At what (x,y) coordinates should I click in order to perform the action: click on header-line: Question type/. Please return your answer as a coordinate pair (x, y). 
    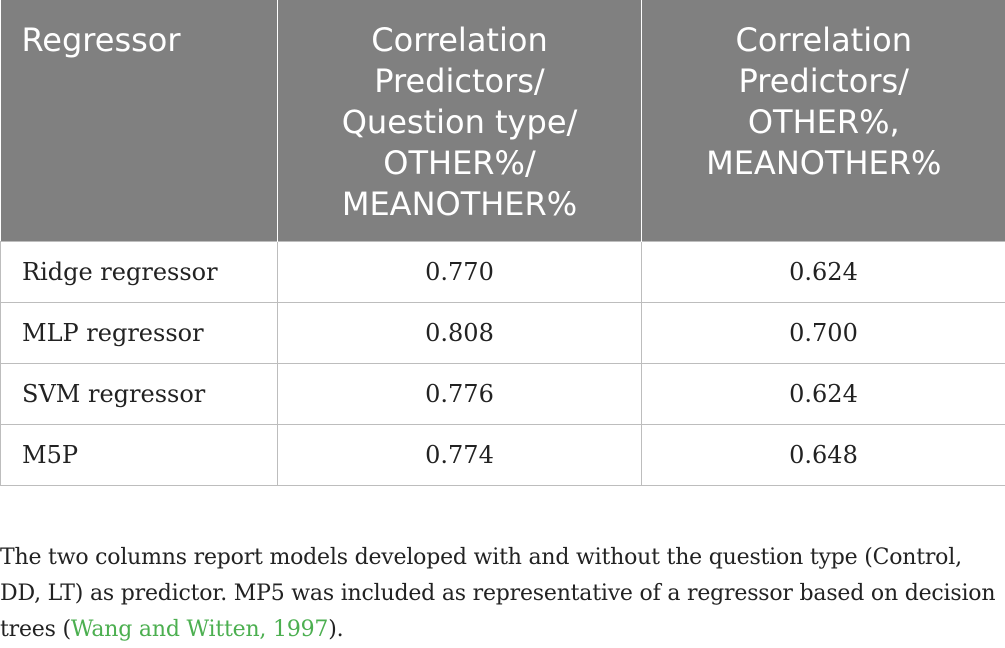
    Looking at the image, I should click on (460, 122).